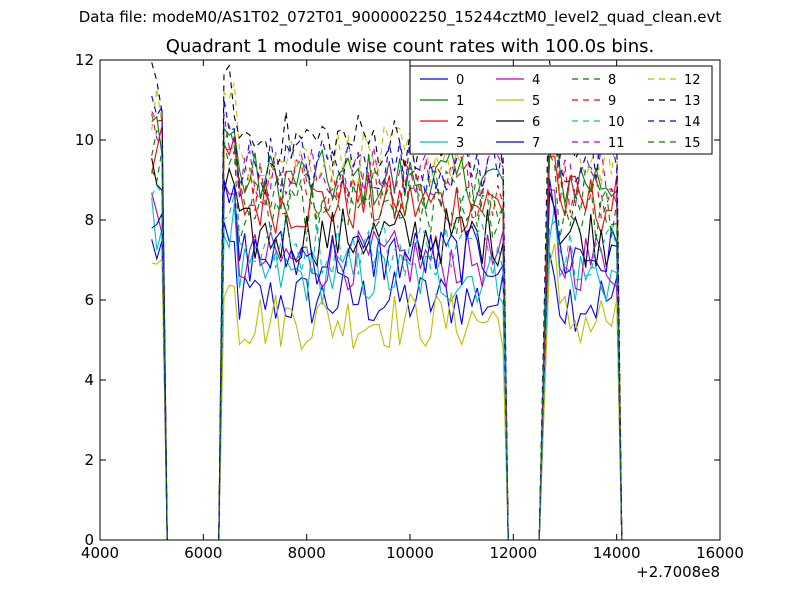 This screenshot has width=800, height=600. I want to click on legend-label-0: 0, so click(460, 80).